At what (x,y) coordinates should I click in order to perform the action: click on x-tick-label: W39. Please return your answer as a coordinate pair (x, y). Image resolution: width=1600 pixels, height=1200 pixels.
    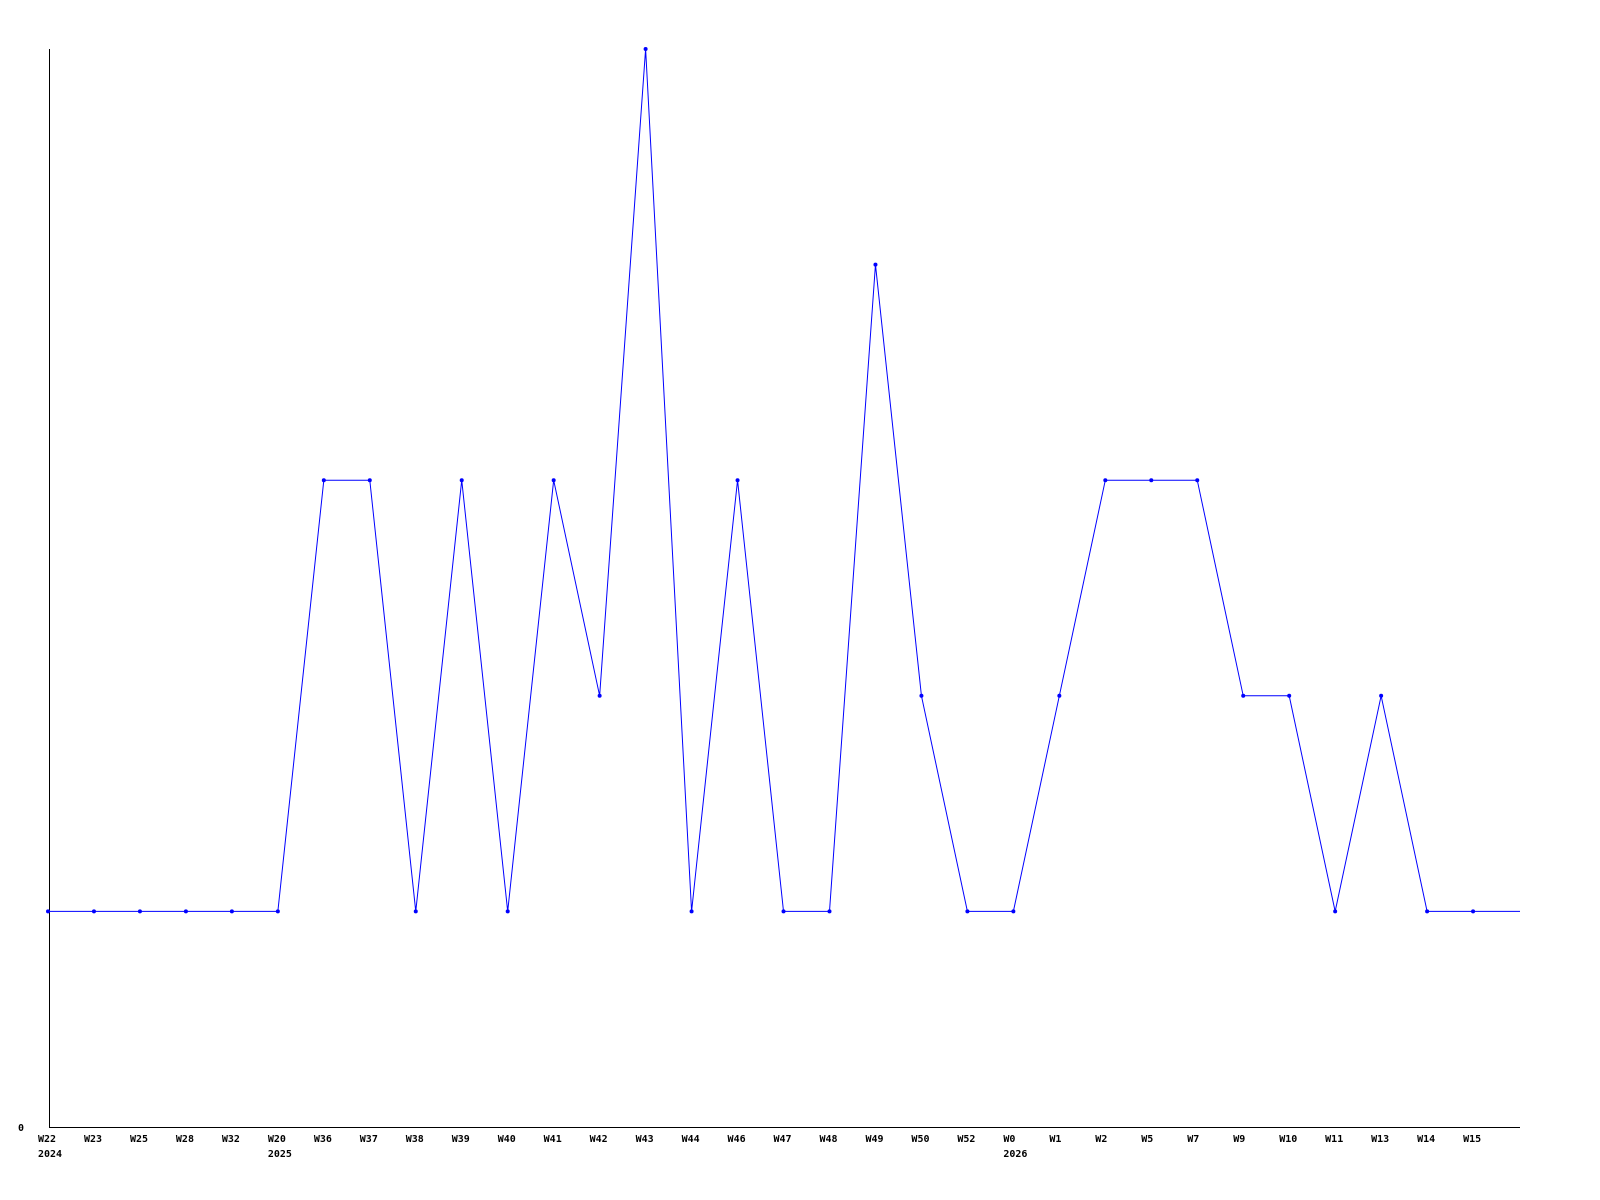
    Looking at the image, I should click on (461, 1139).